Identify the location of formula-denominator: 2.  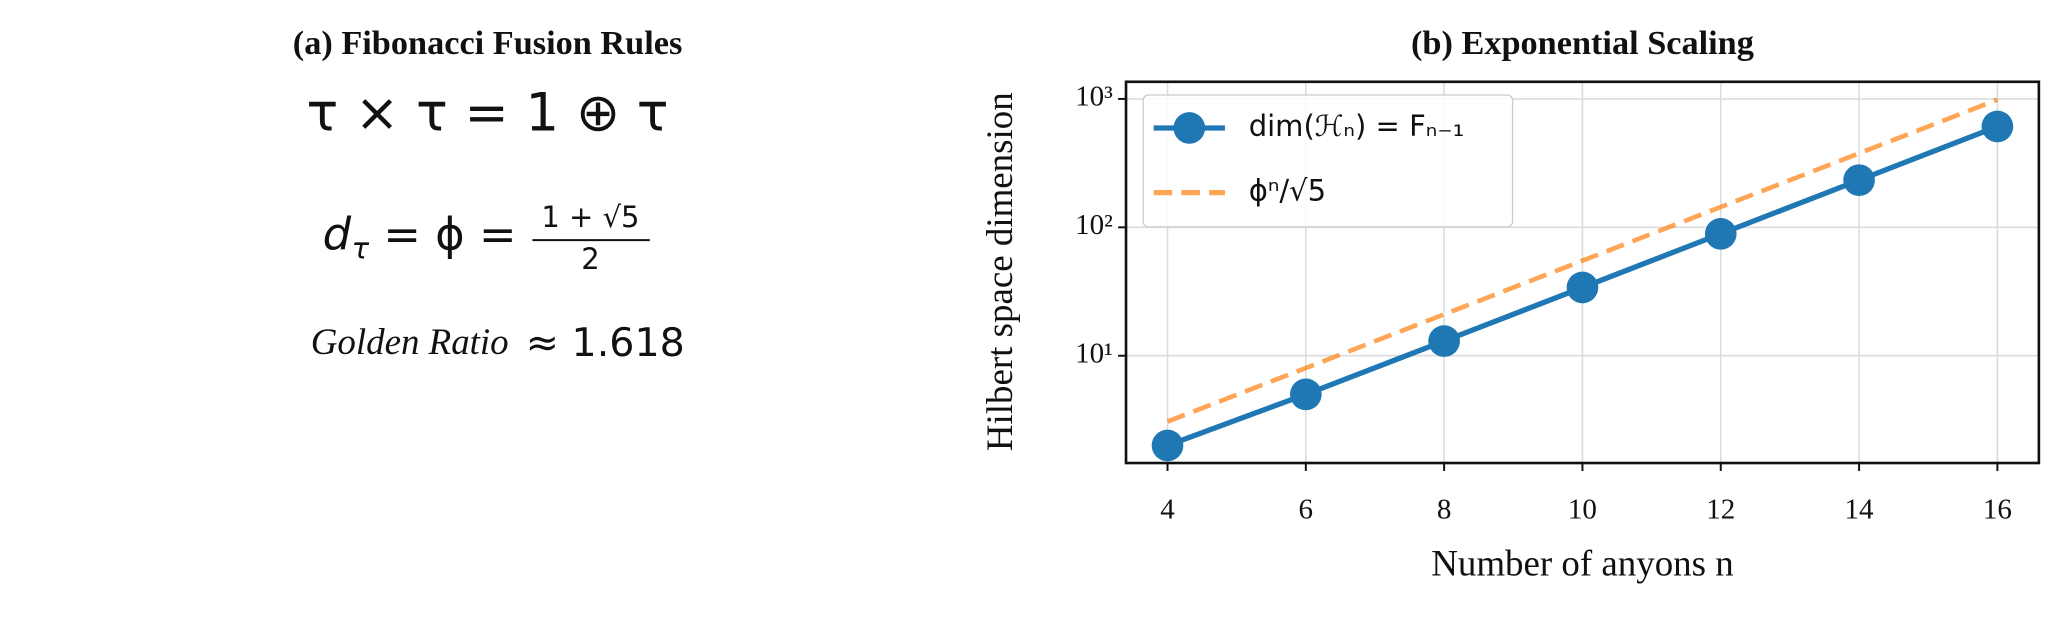
(590, 259).